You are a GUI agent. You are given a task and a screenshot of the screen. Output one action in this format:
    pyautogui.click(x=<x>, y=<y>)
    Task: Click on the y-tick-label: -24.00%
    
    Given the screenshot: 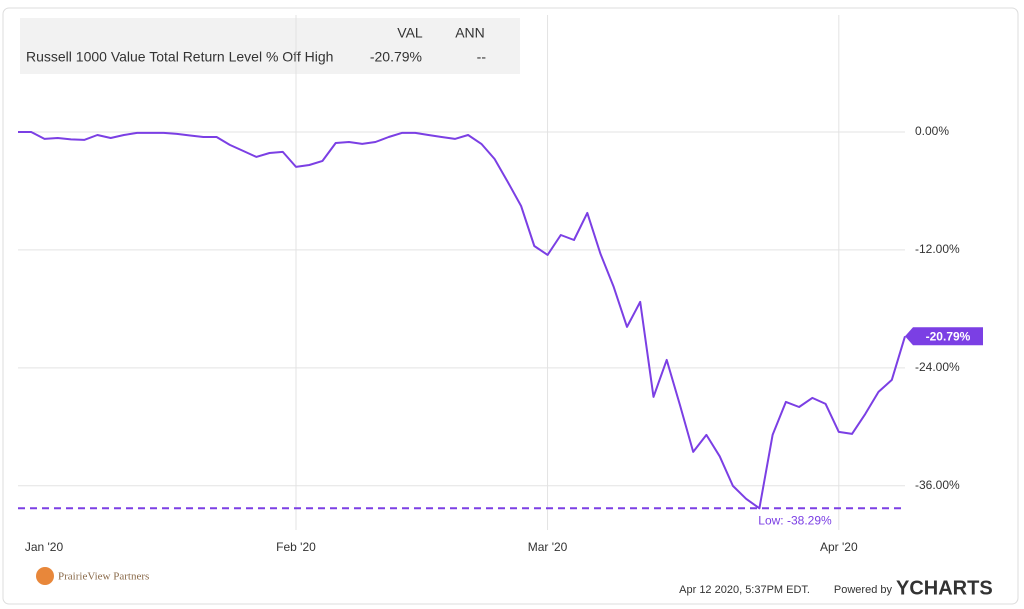 What is the action you would take?
    pyautogui.click(x=937, y=367)
    